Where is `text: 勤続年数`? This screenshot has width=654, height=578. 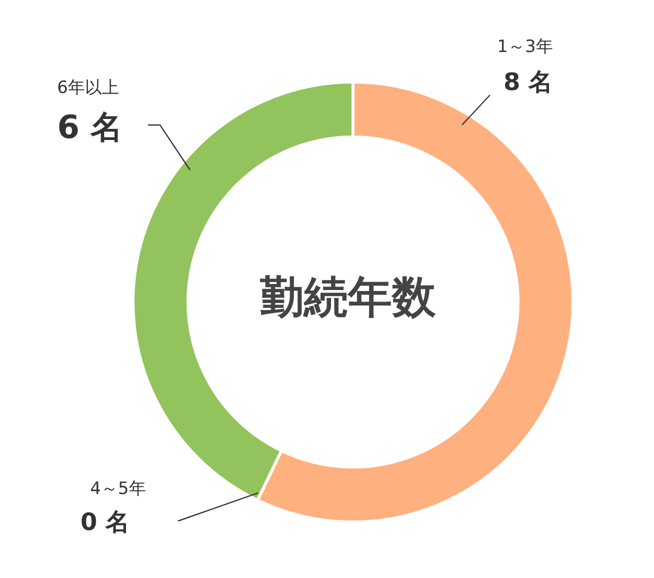 text: 勤続年数 is located at coordinates (348, 297).